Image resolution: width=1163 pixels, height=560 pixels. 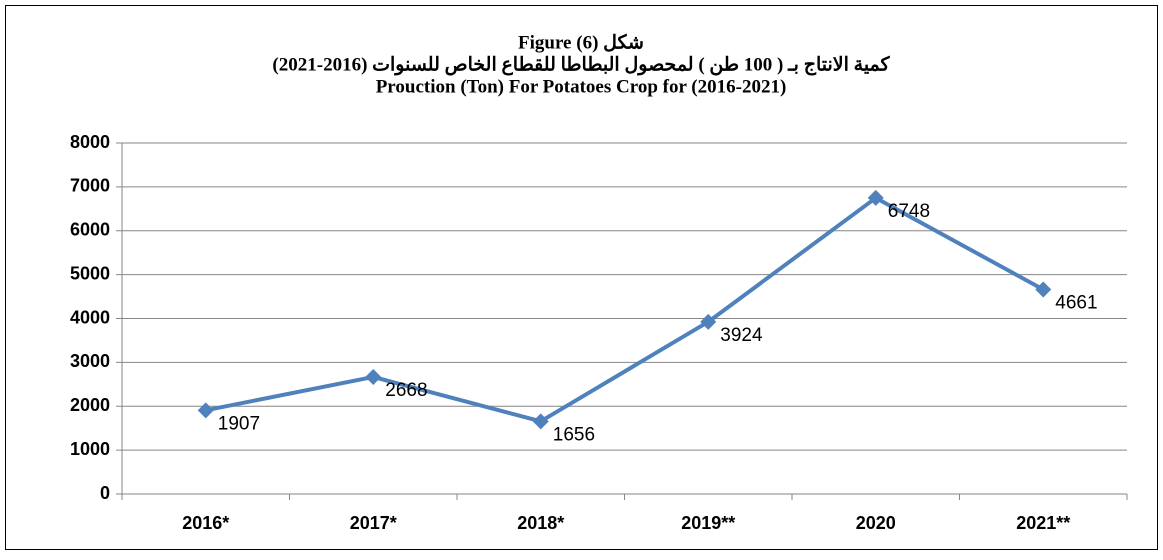 I want to click on data-label: 1907, so click(x=239, y=423).